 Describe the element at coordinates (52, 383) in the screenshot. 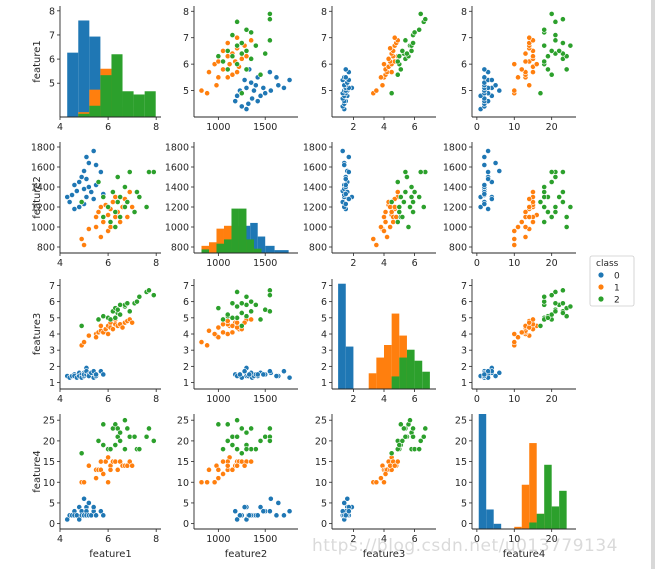

I see `y-tick-label: 1` at that location.